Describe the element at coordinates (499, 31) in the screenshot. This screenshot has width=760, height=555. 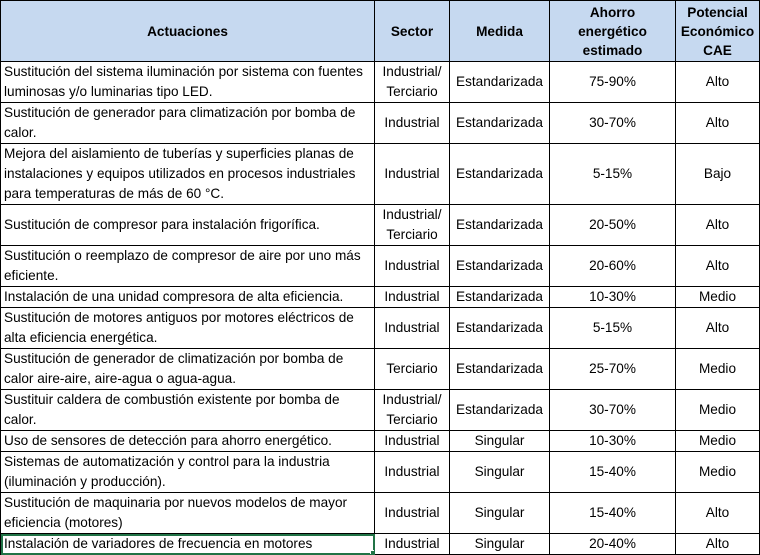
I see `header-medida: Medida` at that location.